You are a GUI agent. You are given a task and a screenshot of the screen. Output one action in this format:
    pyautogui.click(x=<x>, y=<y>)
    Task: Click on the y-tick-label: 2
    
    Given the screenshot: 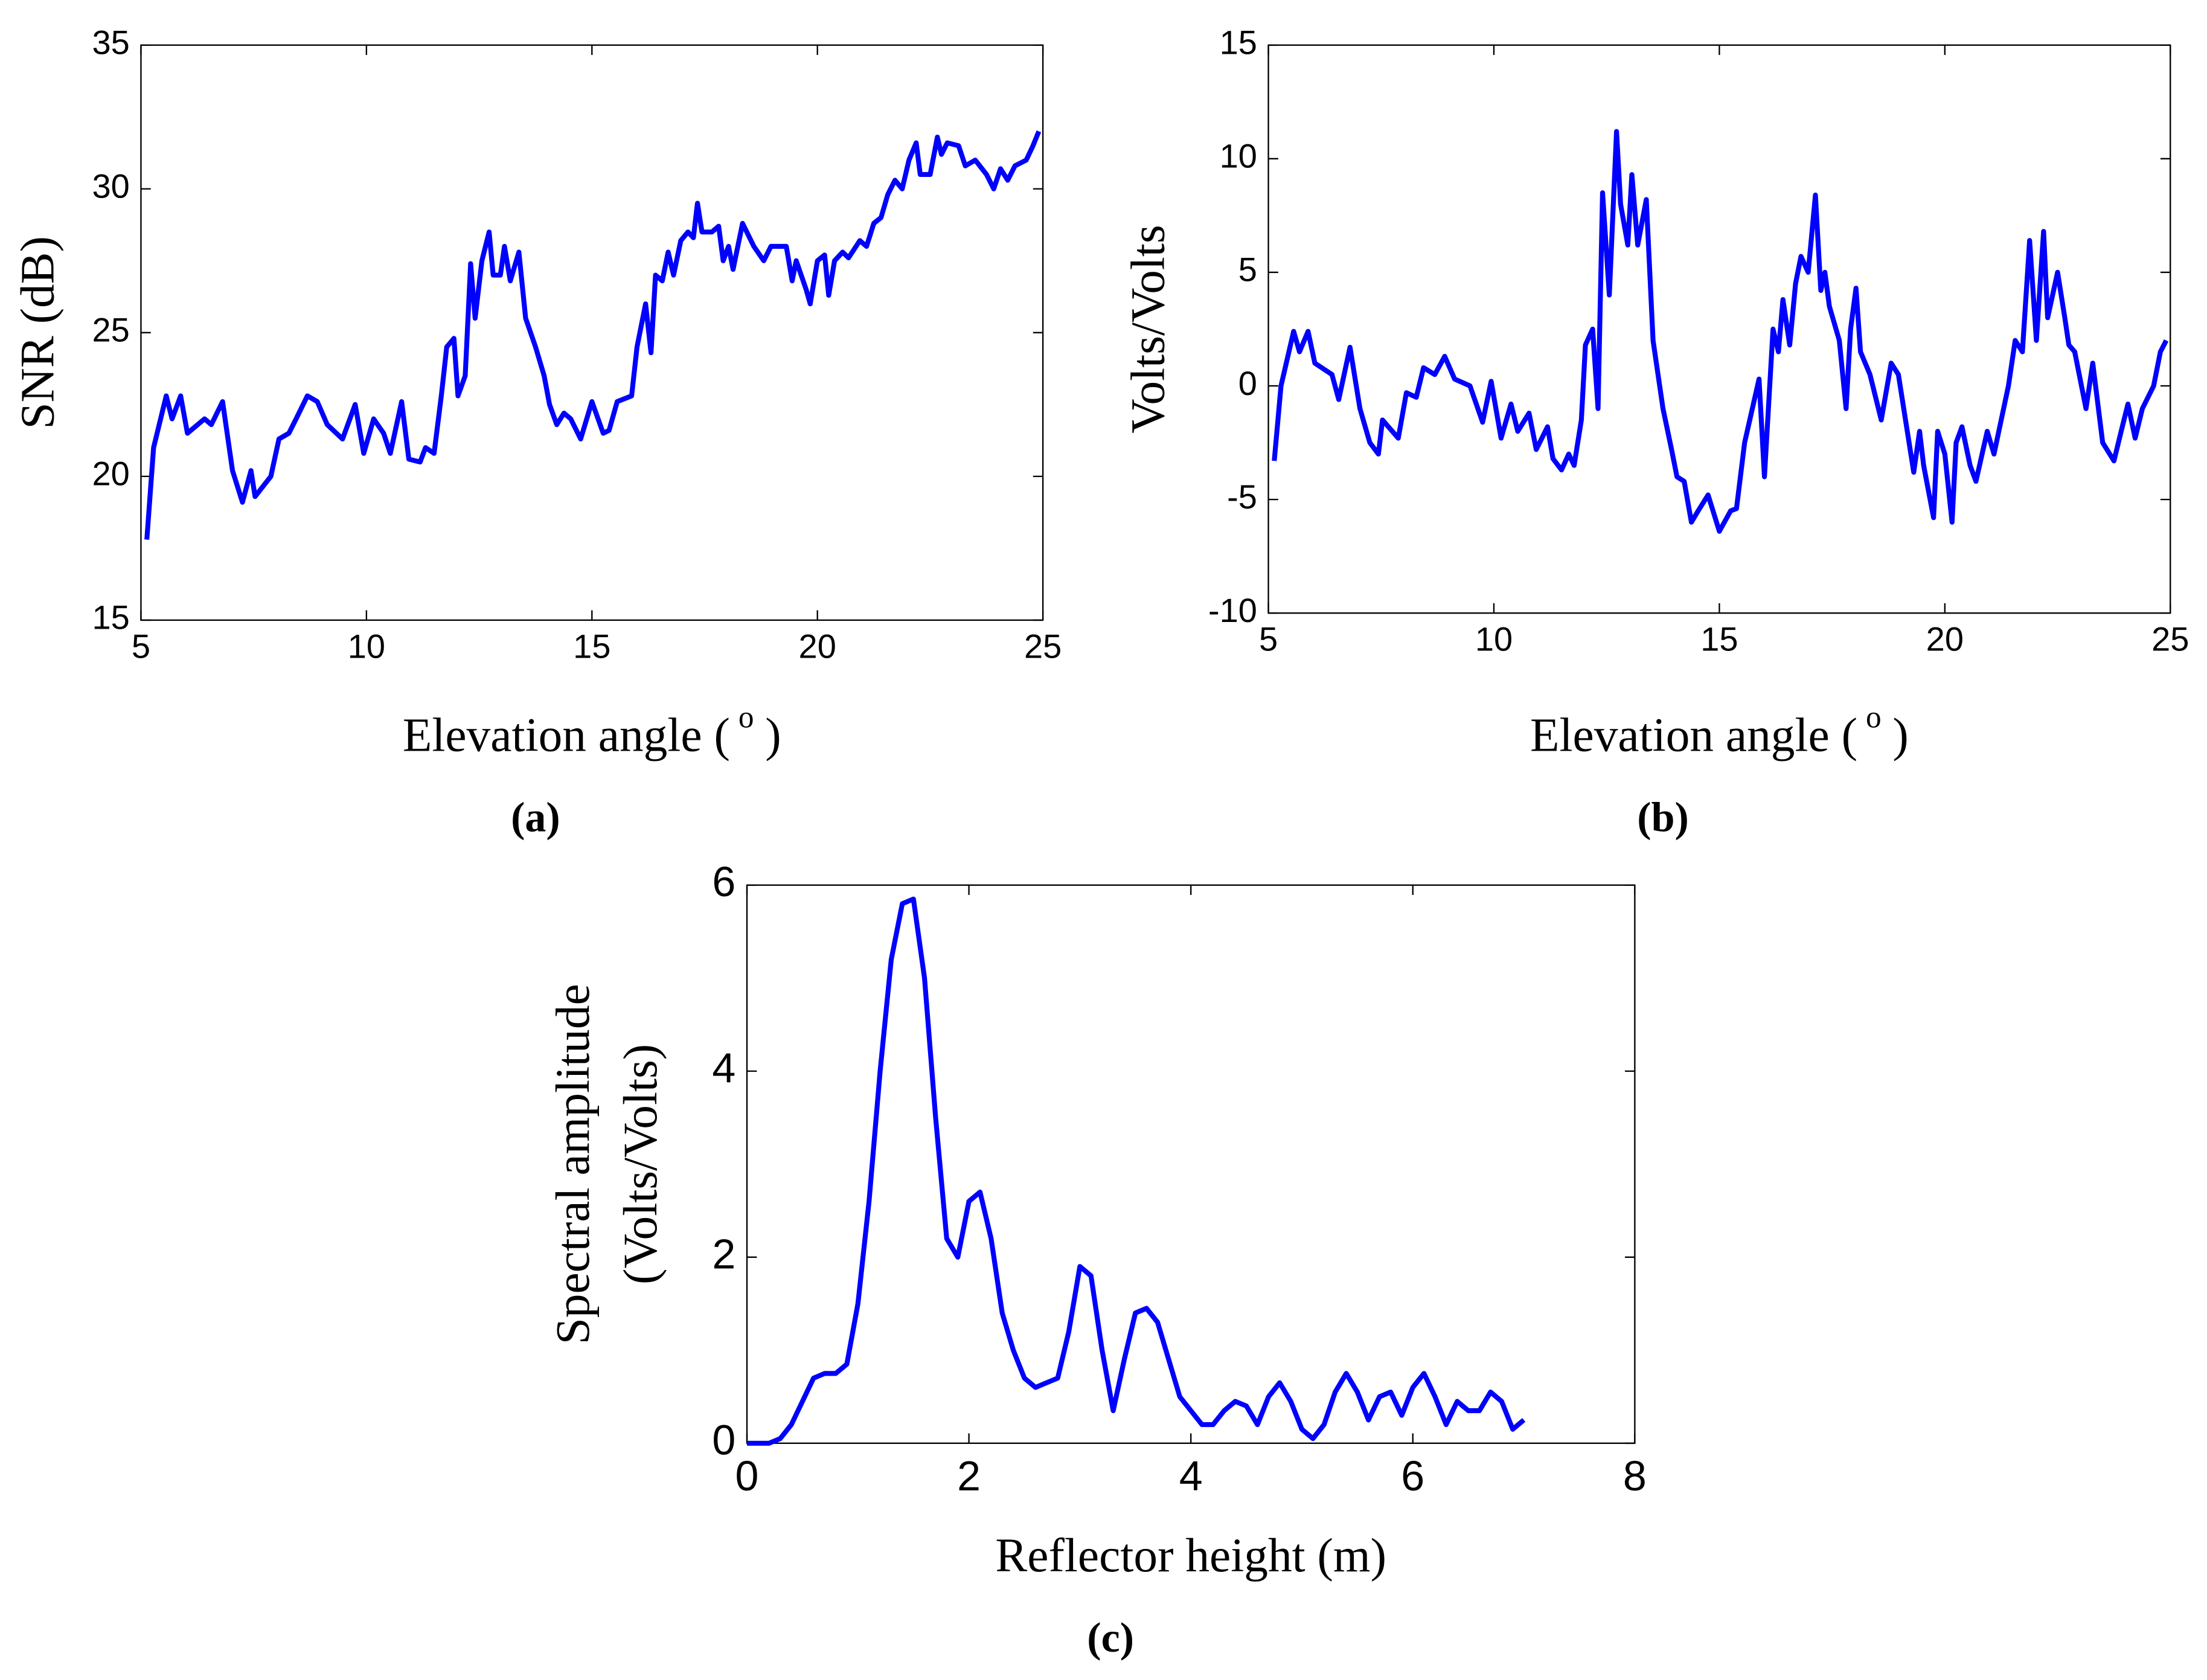 What is the action you would take?
    pyautogui.click(x=723, y=1253)
    